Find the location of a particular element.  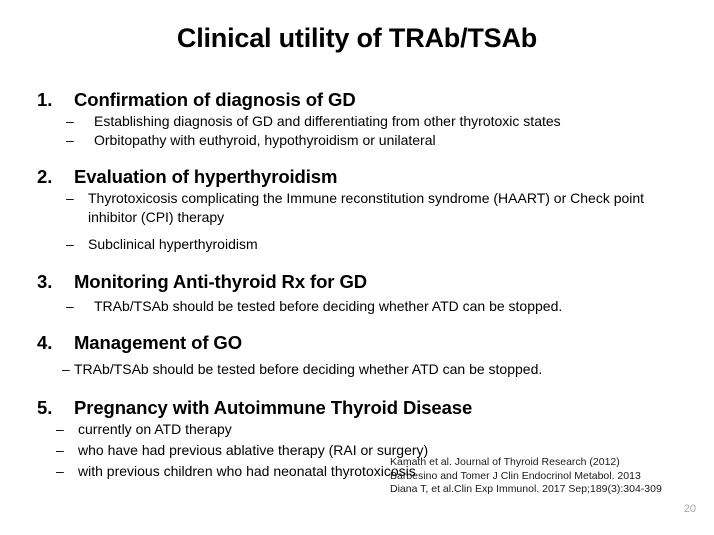

page-number: 20 is located at coordinates (689, 509).